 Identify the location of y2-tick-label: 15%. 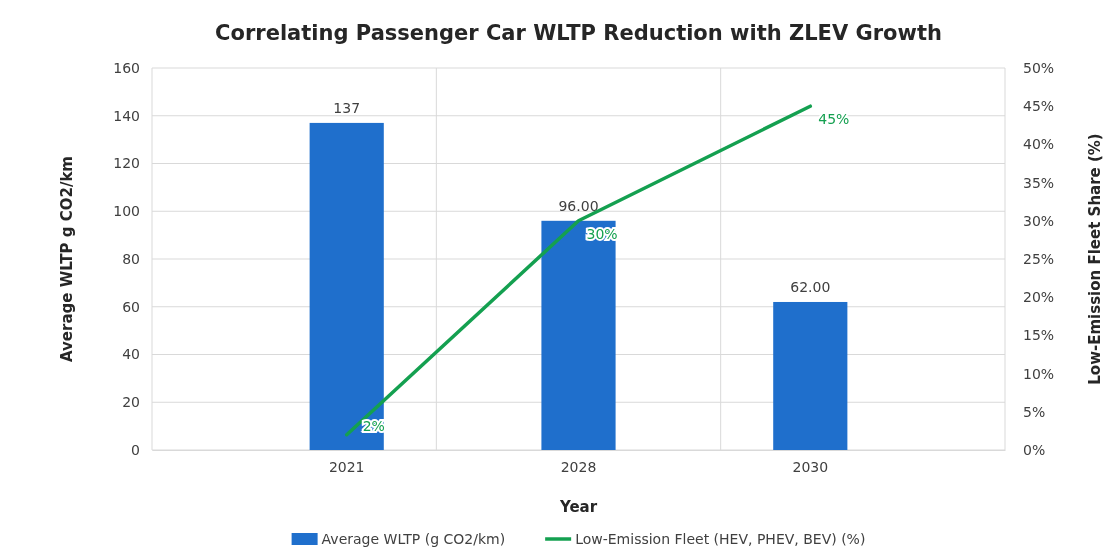
(1039, 335).